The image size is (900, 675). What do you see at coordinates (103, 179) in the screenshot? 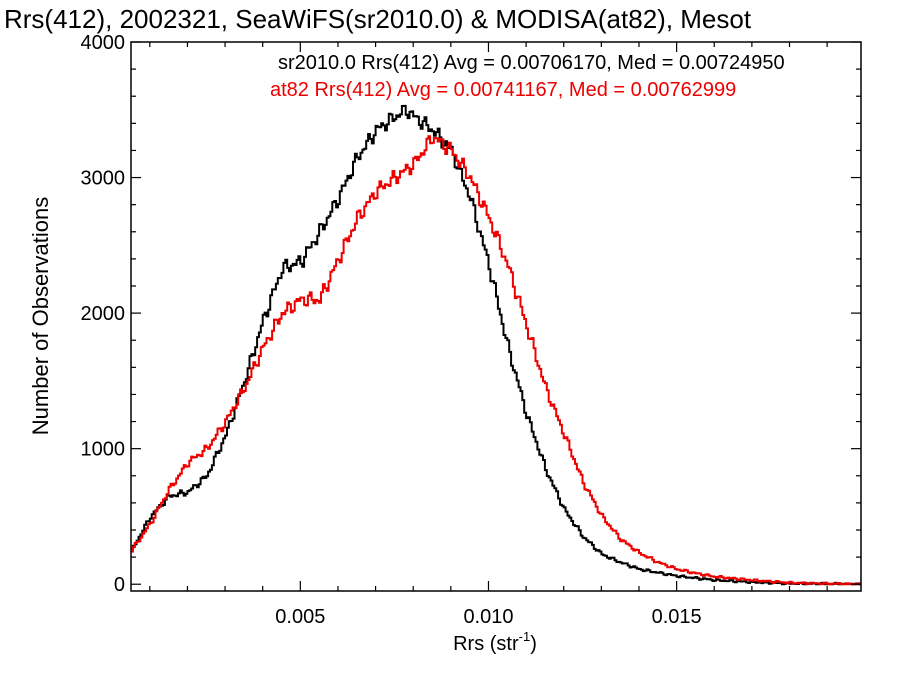
I see `y-tick-label: 3000` at bounding box center [103, 179].